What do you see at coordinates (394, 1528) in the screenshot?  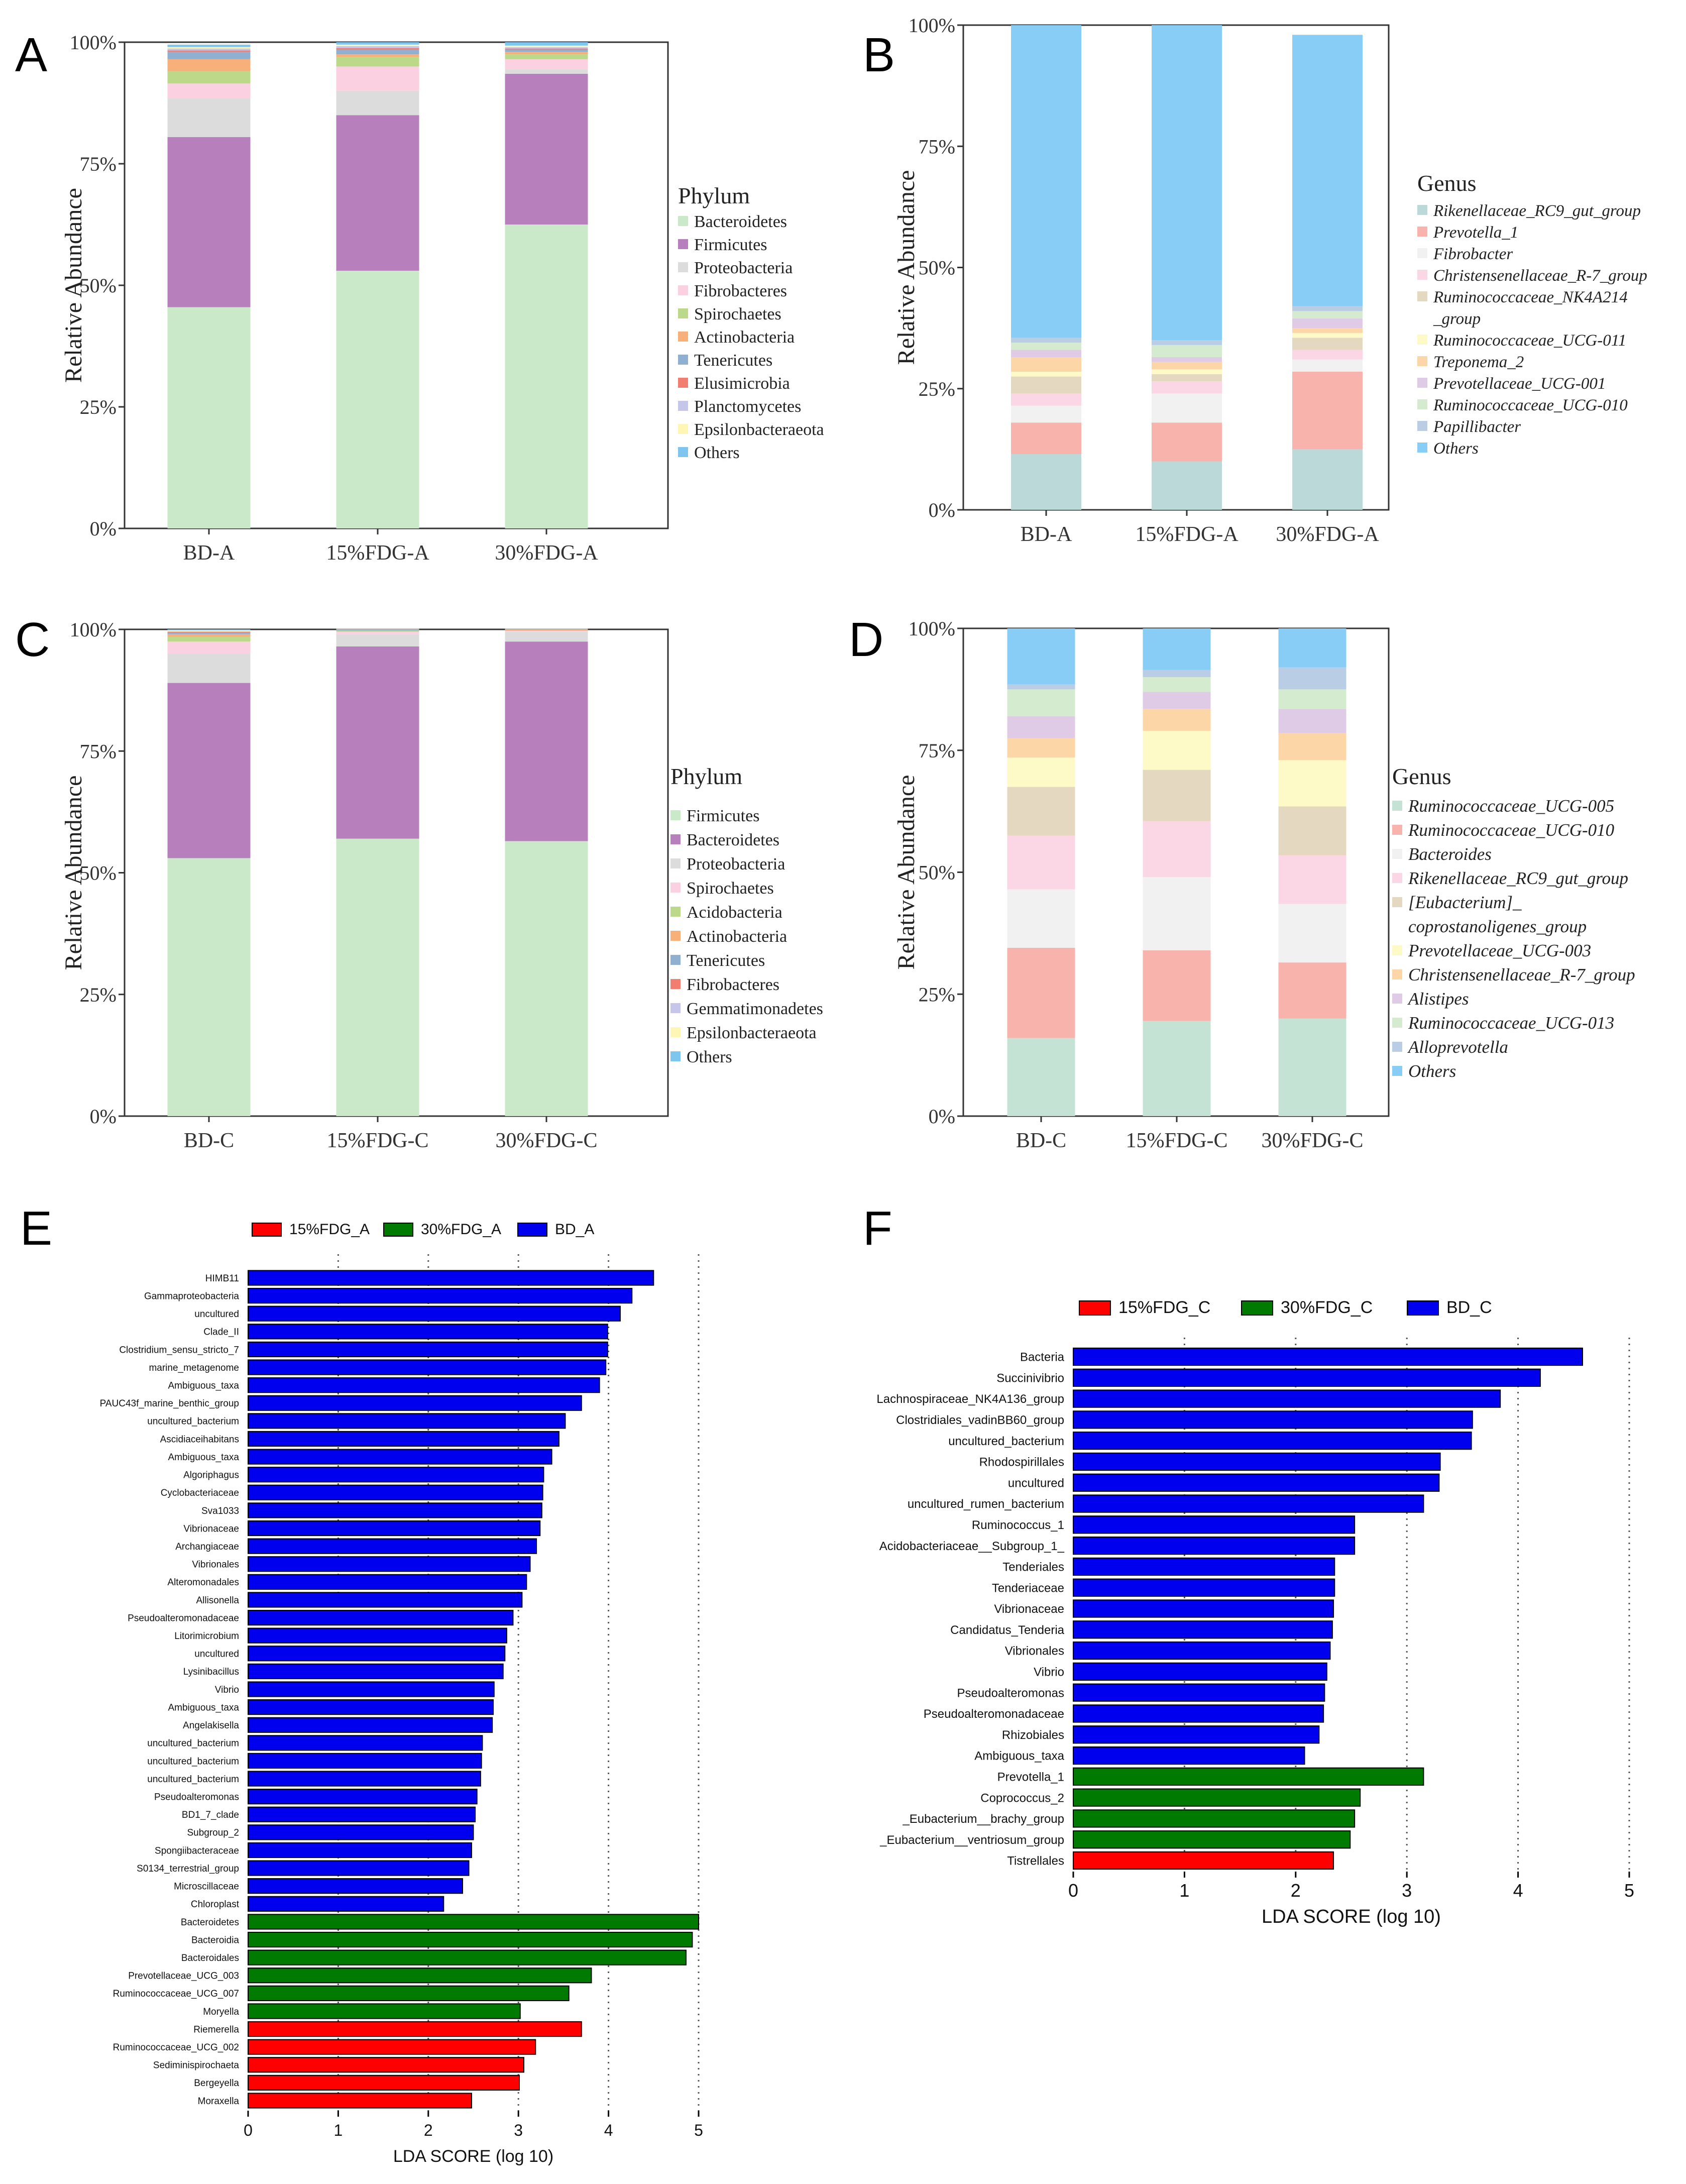 I see `lda-bar-vibrionaceae` at bounding box center [394, 1528].